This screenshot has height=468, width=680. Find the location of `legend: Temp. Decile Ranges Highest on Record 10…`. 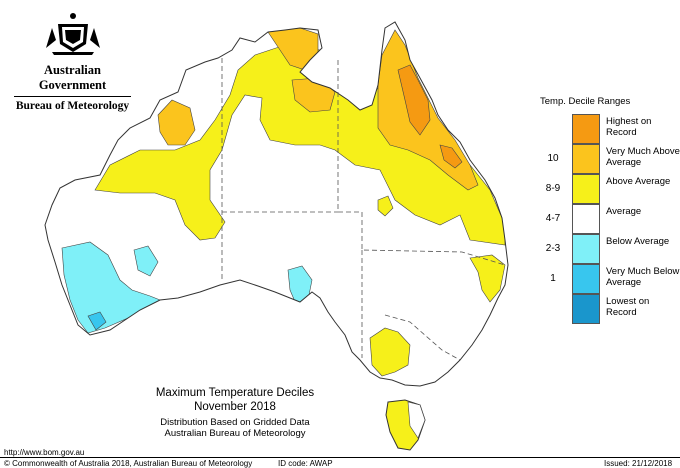

legend: Temp. Decile Ranges Highest on Record 10… is located at coordinates (610, 210).